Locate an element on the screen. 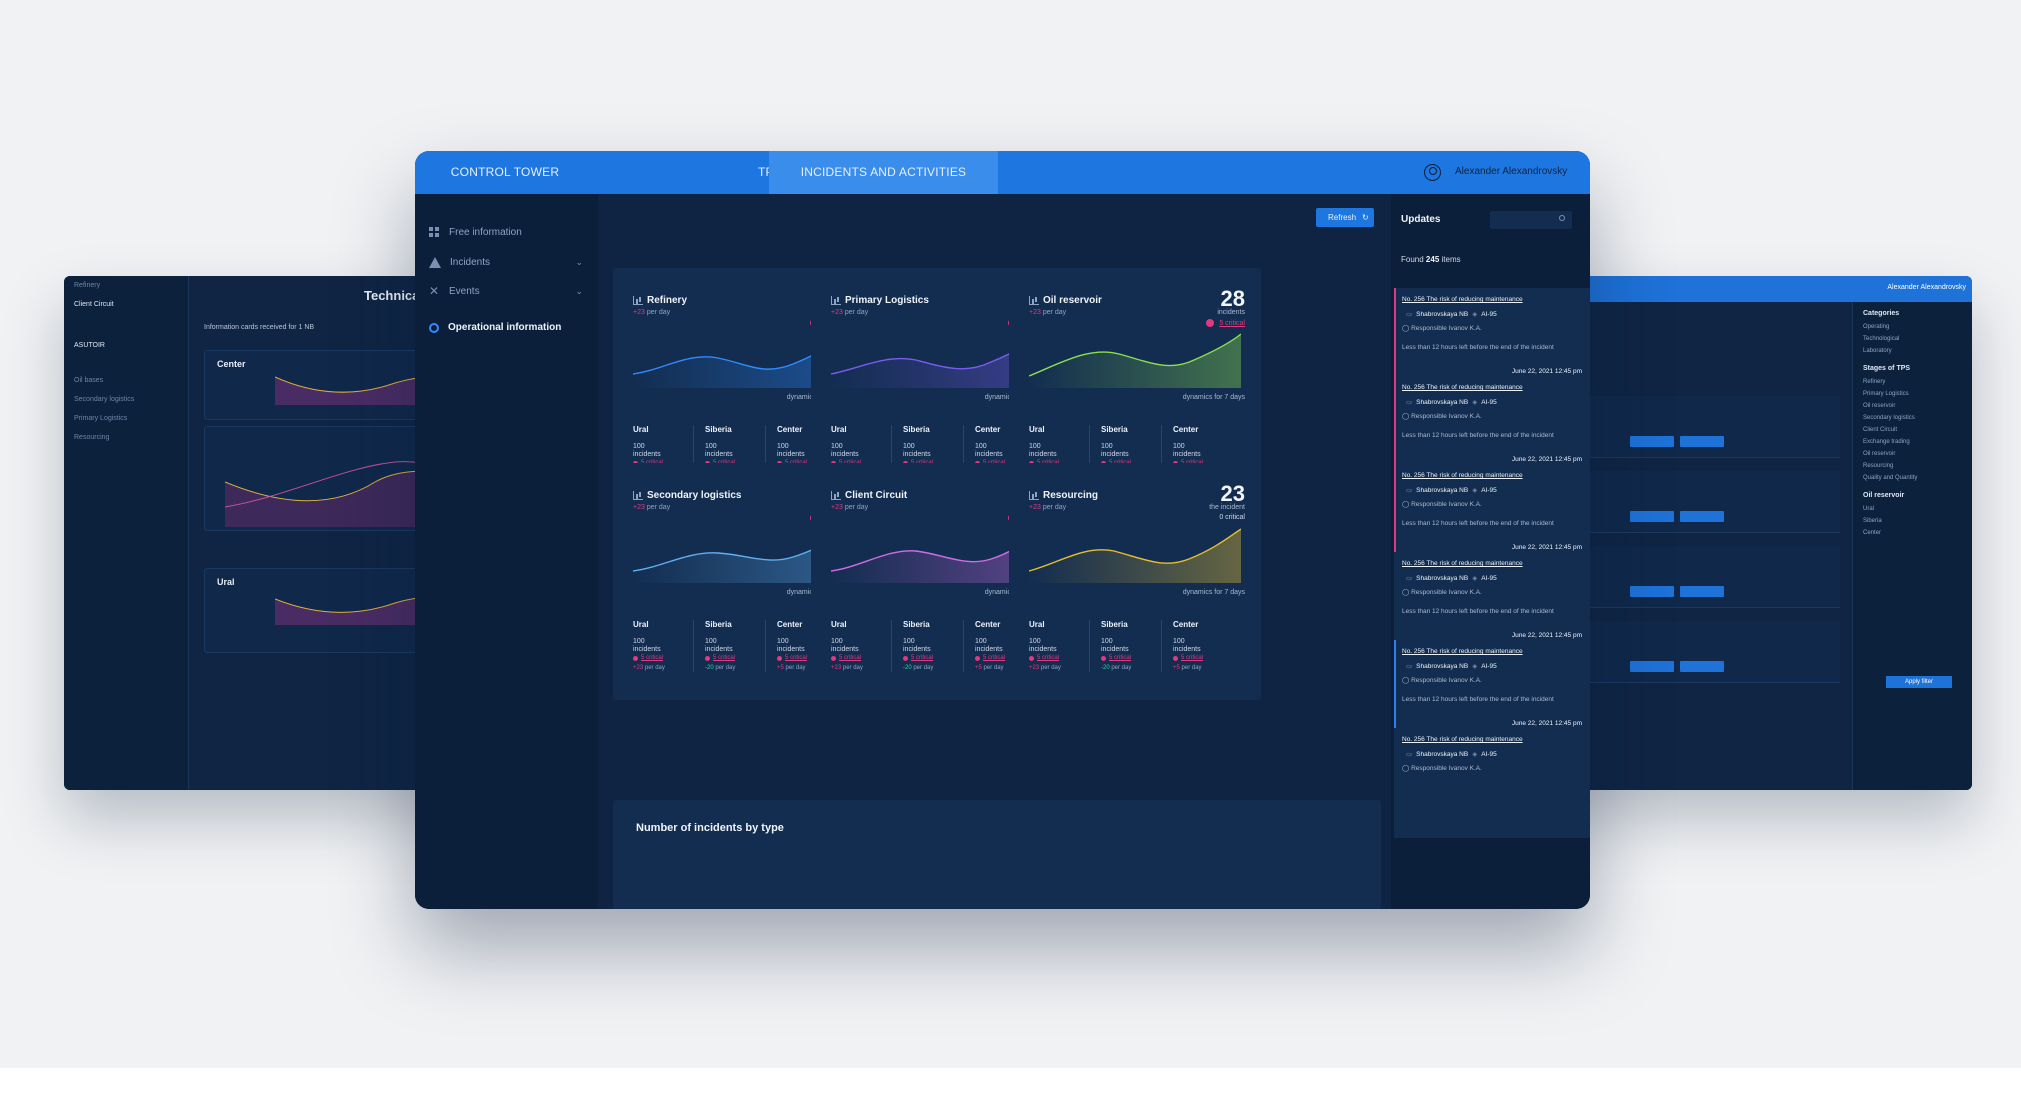 Image resolution: width=2021 pixels, height=1101 pixels. sidebar-item-free-information: Free information is located at coordinates (509, 232).